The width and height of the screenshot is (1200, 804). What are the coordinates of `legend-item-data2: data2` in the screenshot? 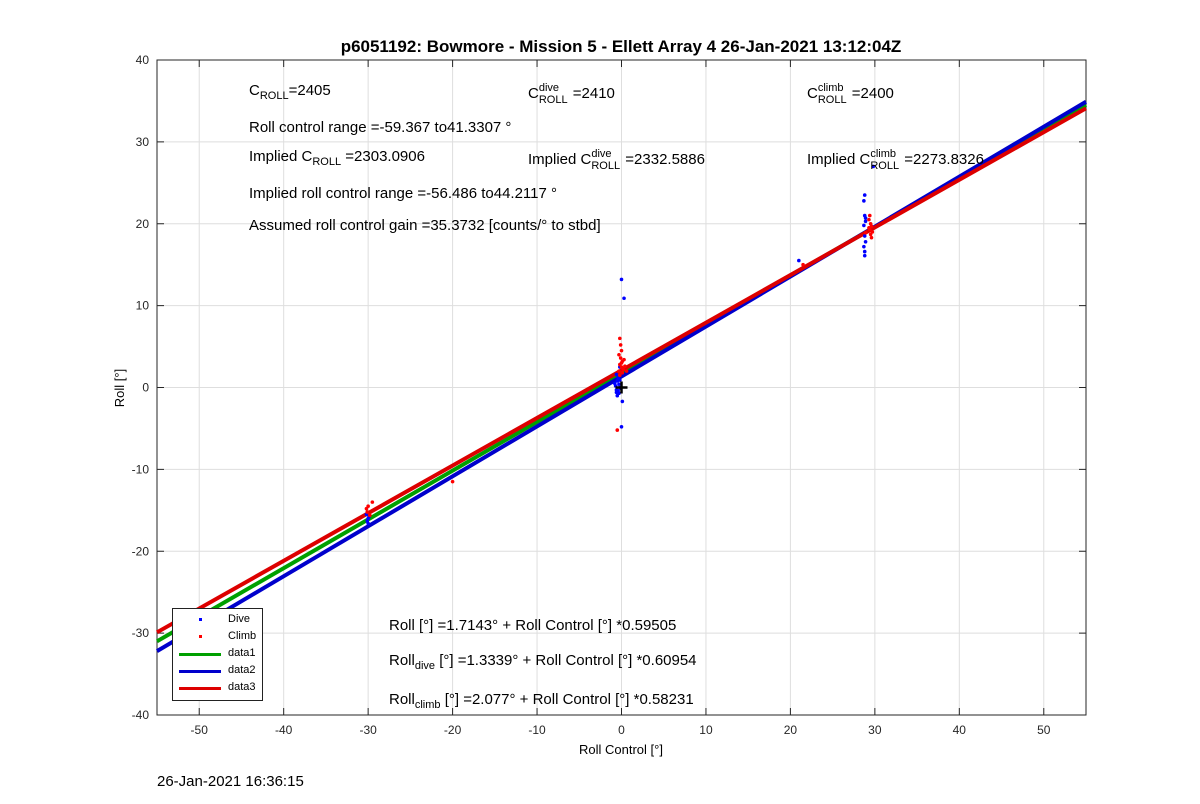 It's located at (217, 671).